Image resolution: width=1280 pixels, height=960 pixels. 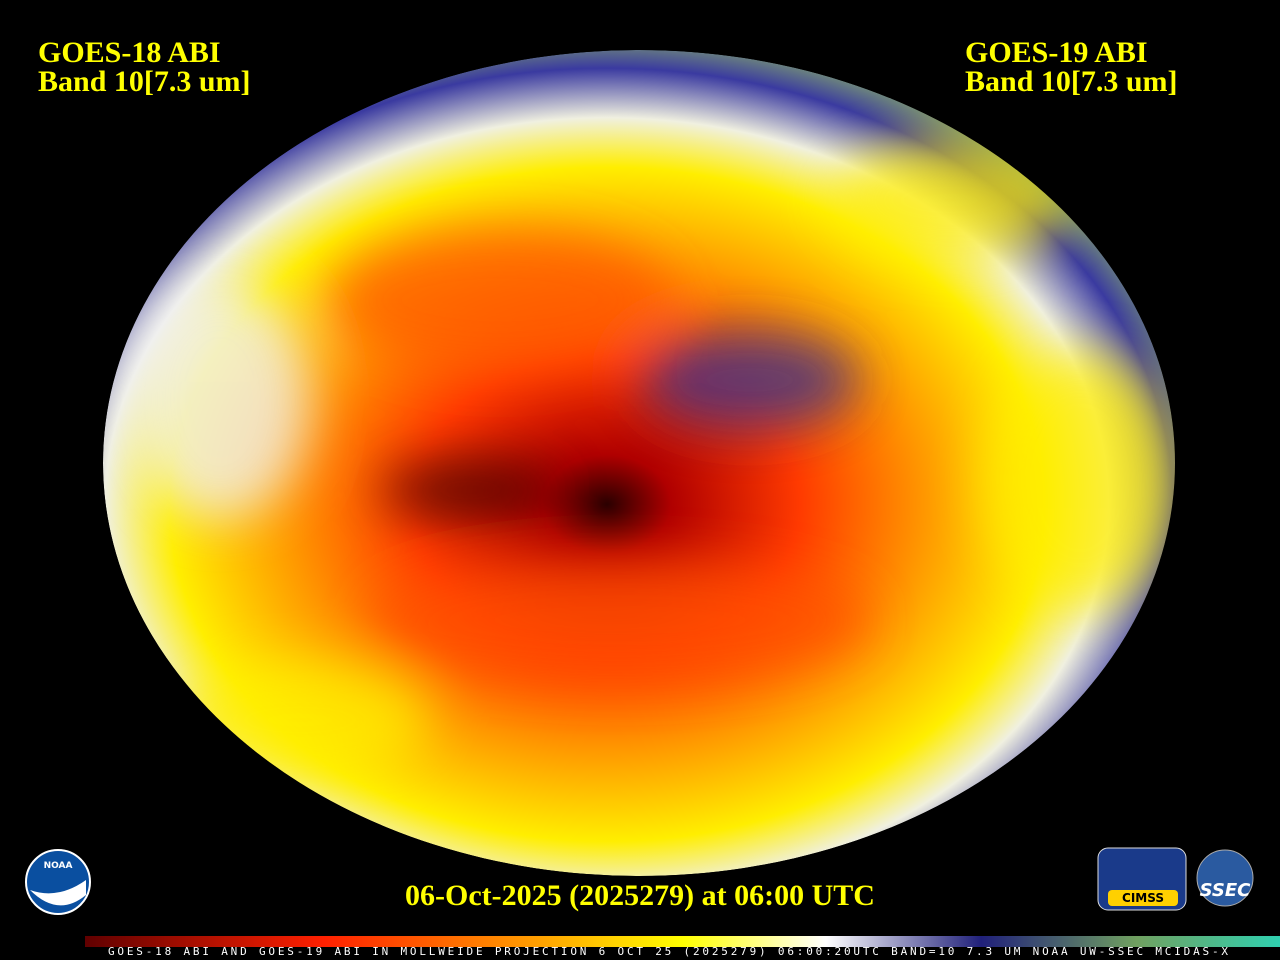 I want to click on logo-text: SSEC, so click(x=1226, y=890).